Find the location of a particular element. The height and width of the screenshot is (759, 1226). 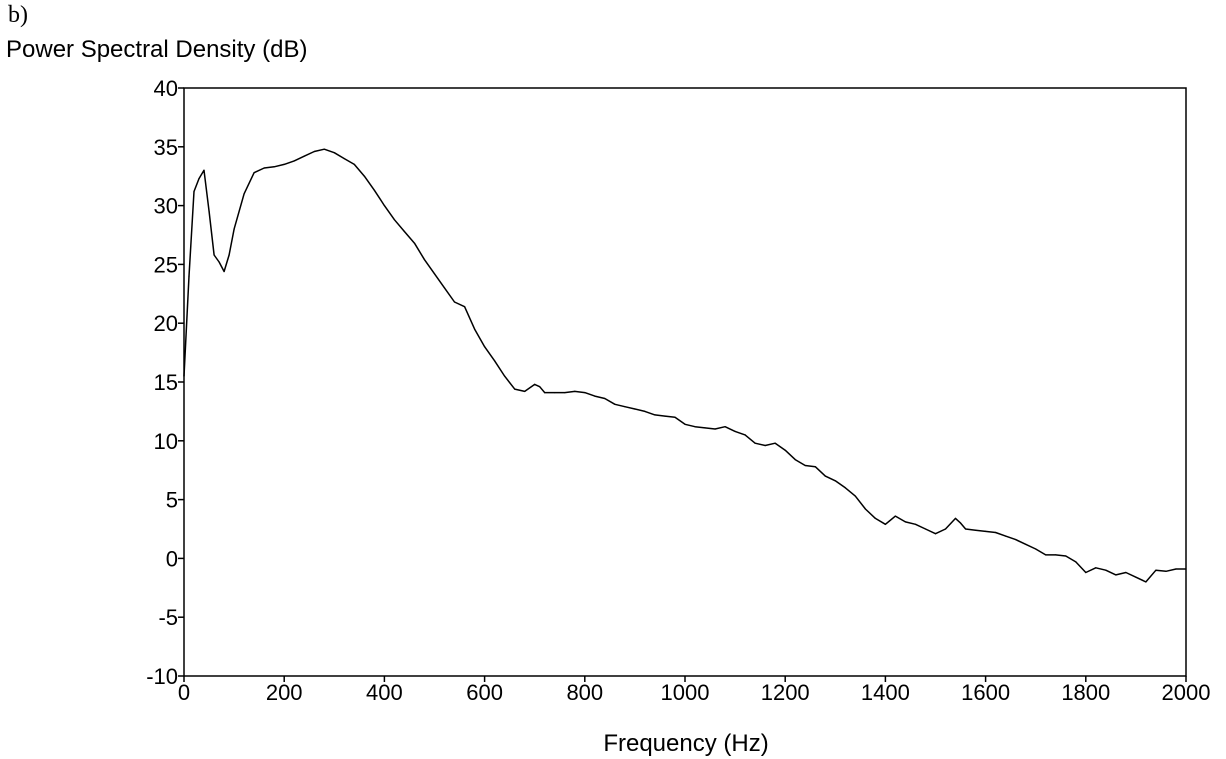

x-tick-label: 1800 is located at coordinates (1085, 692).